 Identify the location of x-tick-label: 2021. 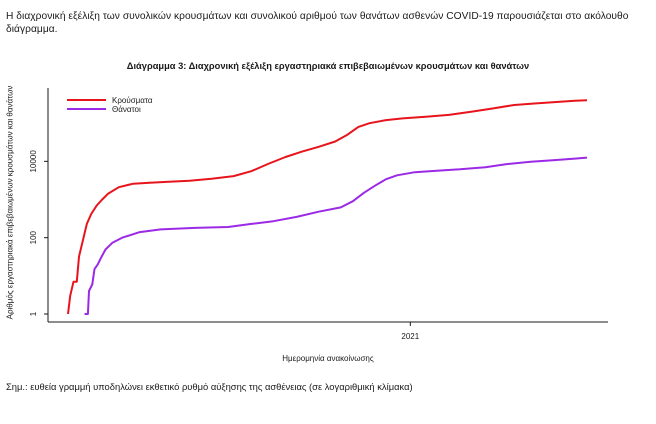
(410, 336).